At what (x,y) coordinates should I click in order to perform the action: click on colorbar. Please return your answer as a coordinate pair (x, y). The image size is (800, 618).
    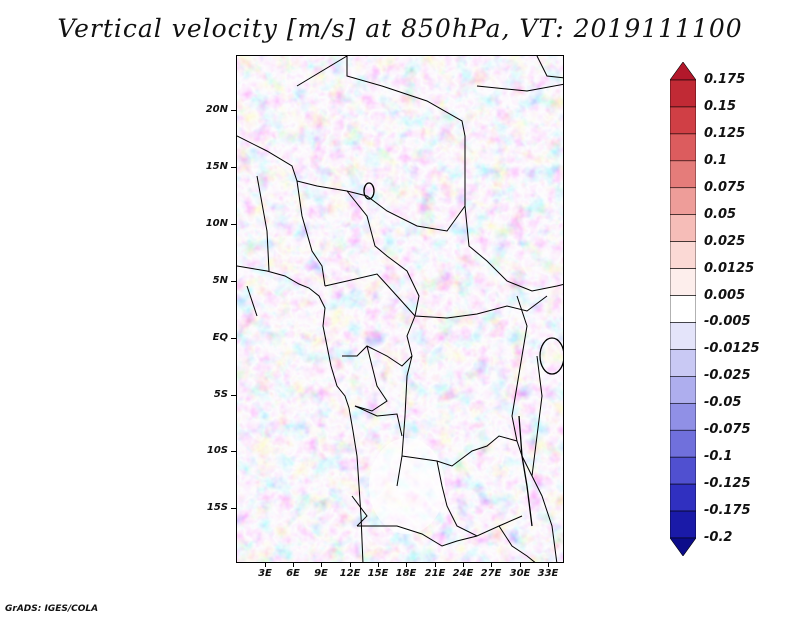
    Looking at the image, I should click on (683, 309).